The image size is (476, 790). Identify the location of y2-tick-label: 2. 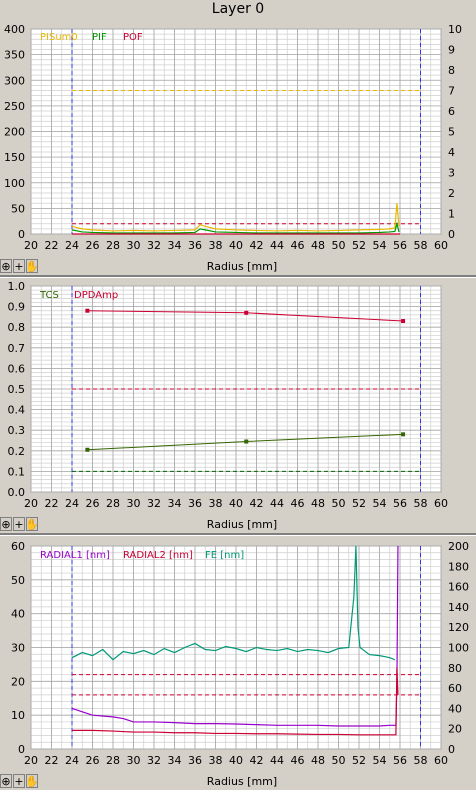
(451, 193).